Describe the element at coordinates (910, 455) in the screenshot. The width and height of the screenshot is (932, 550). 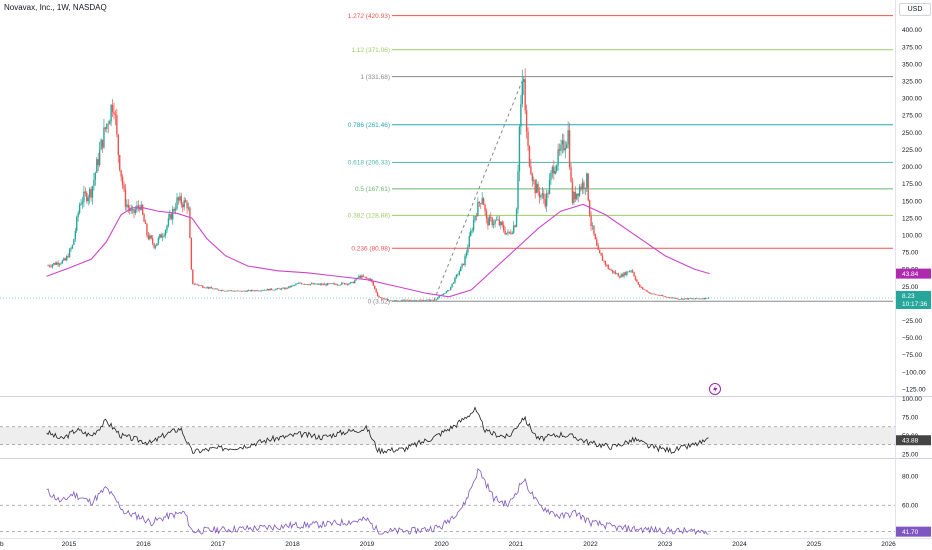
I see `rsi-axis-tick: 25.00` at that location.